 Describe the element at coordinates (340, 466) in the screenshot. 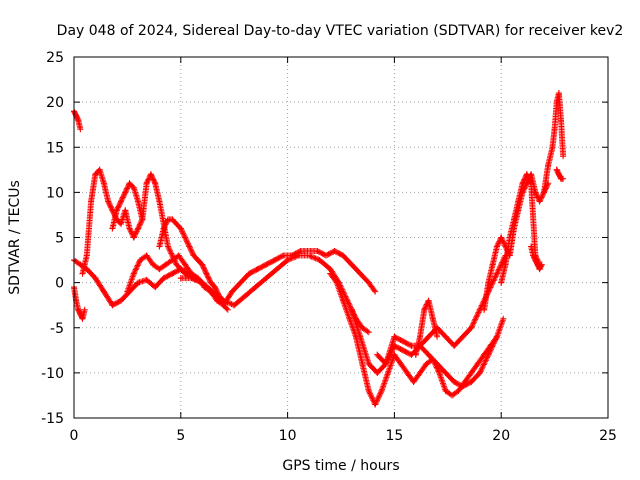

I see `x-axis-label: GPS time / hours` at that location.